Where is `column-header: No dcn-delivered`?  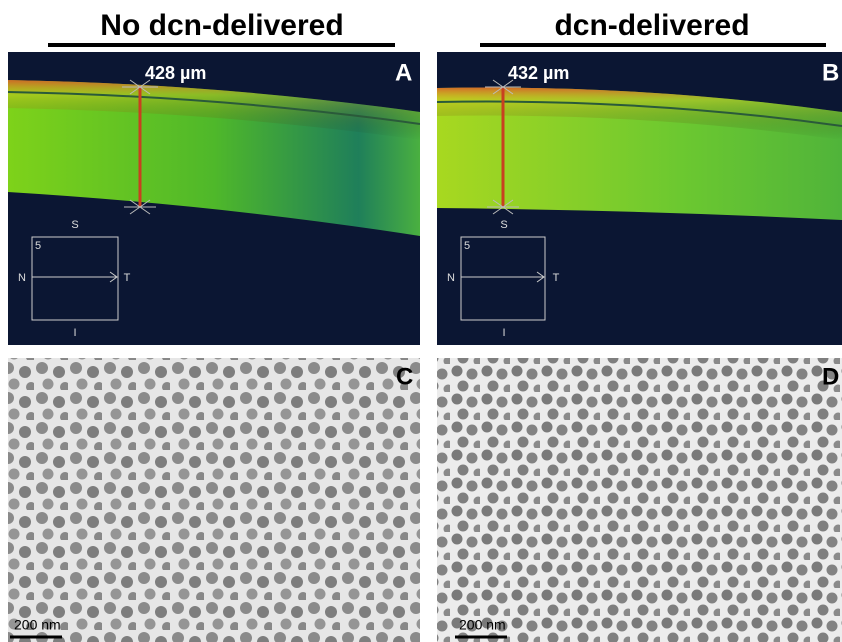
column-header: No dcn-delivered is located at coordinates (221, 25).